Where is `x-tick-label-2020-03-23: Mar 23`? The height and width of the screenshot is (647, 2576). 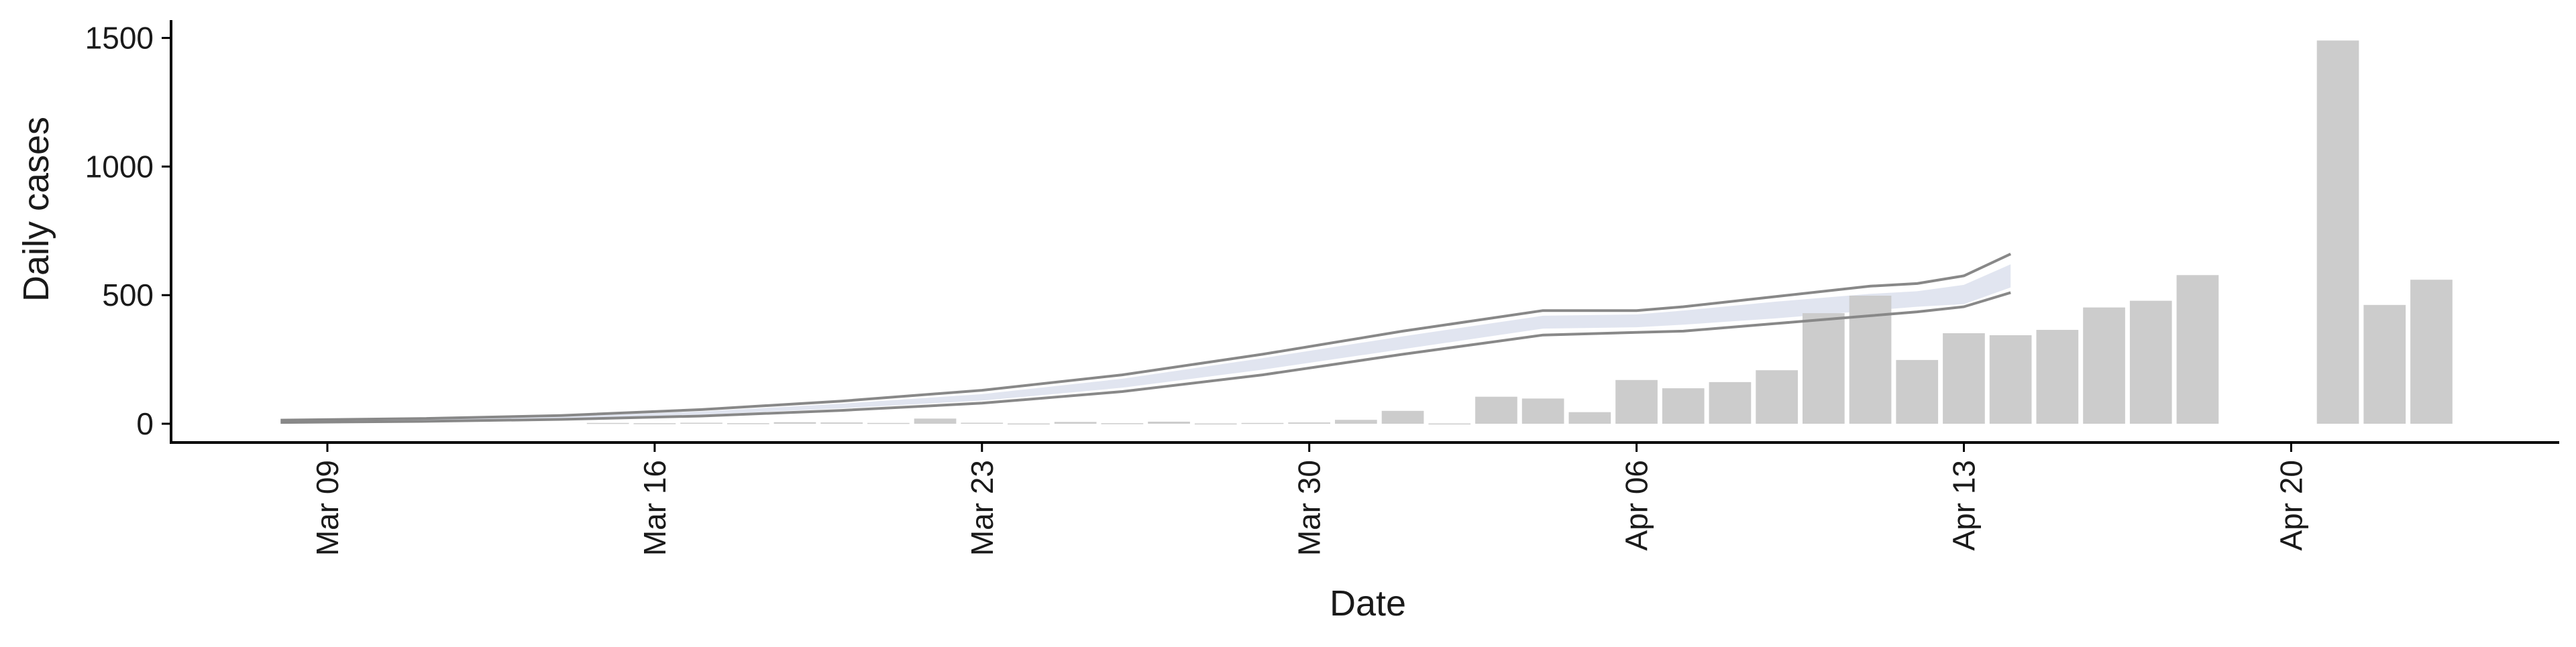 x-tick-label-2020-03-23: Mar 23 is located at coordinates (982, 508).